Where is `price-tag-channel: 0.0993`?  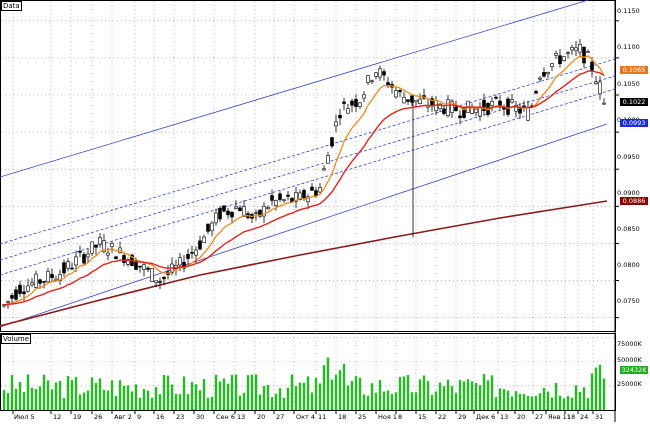 price-tag-channel: 0.0993 is located at coordinates (634, 123).